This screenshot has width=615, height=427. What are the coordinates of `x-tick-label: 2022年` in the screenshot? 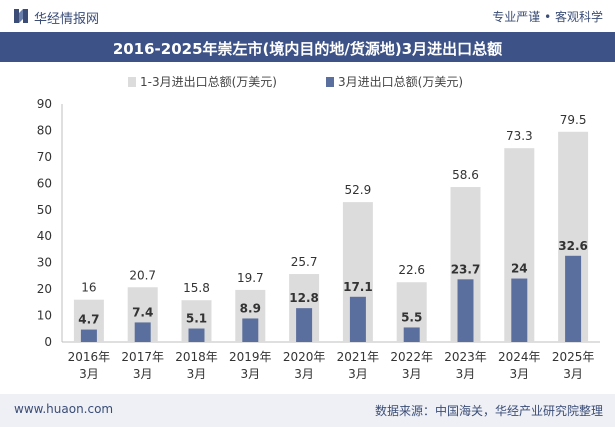 It's located at (411, 357).